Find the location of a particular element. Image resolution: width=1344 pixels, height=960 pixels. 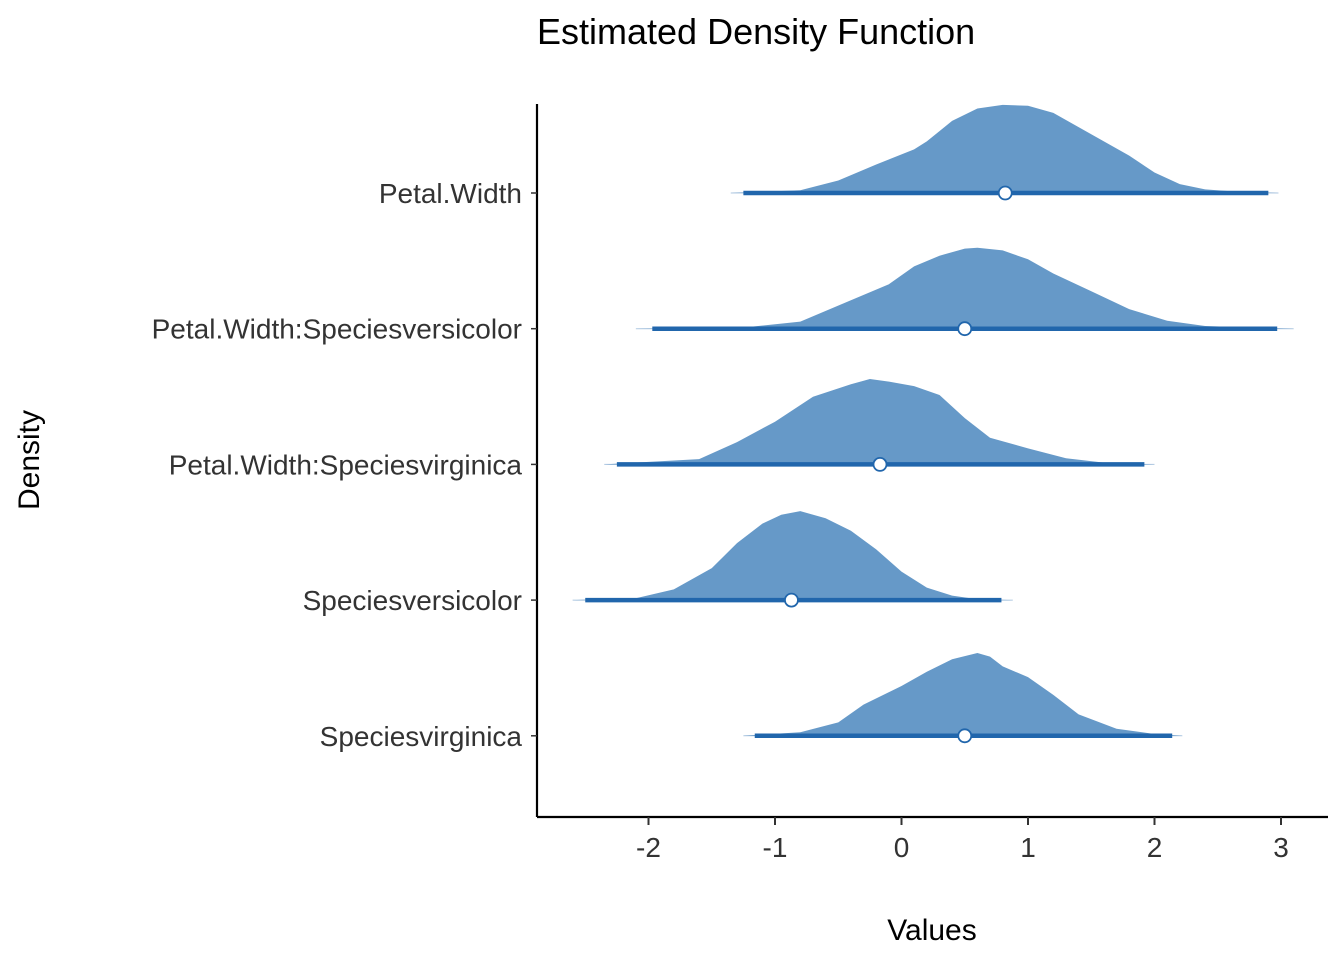

x-axis-title: Values is located at coordinates (932, 930).